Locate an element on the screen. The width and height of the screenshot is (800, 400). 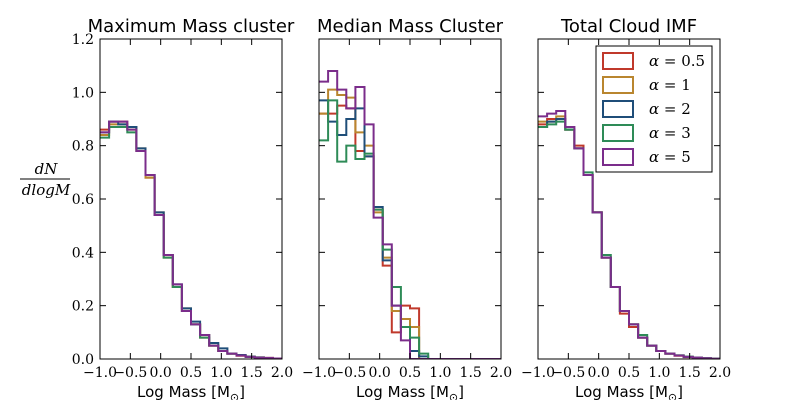
y-tick-label: 0.2 is located at coordinates (83, 307).